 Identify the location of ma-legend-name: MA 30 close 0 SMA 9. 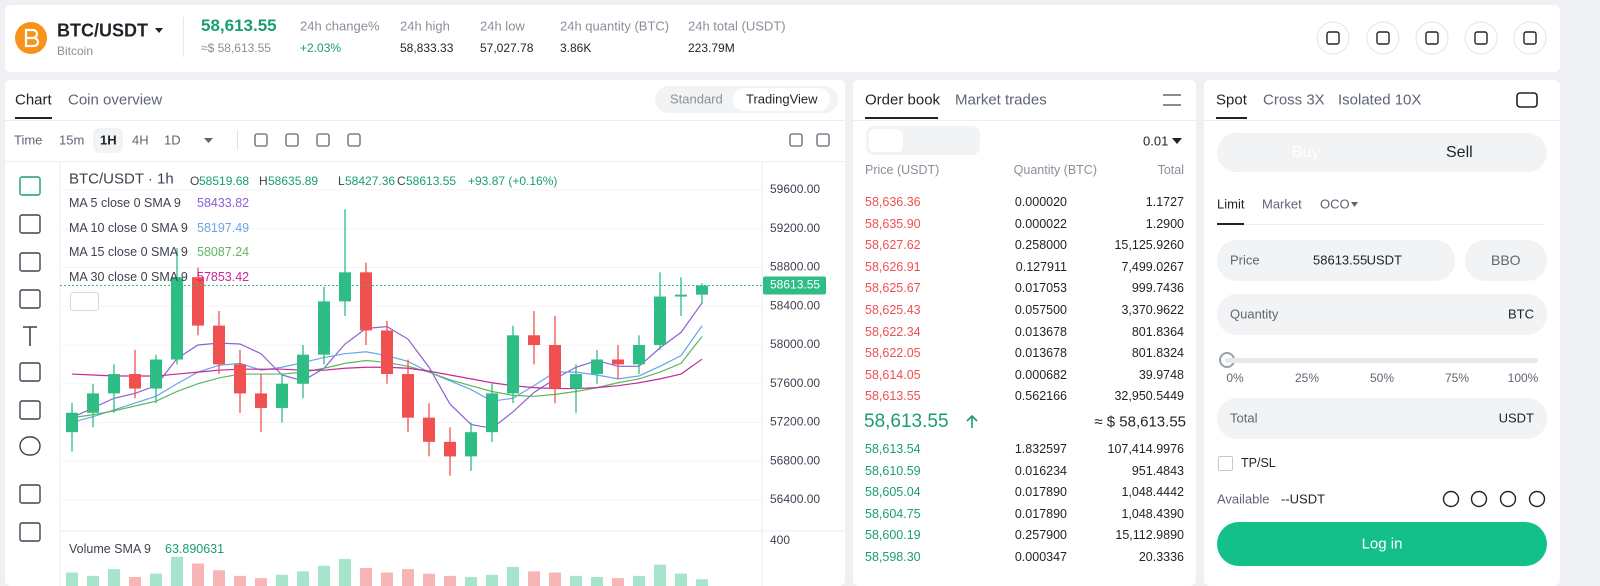
(128, 277).